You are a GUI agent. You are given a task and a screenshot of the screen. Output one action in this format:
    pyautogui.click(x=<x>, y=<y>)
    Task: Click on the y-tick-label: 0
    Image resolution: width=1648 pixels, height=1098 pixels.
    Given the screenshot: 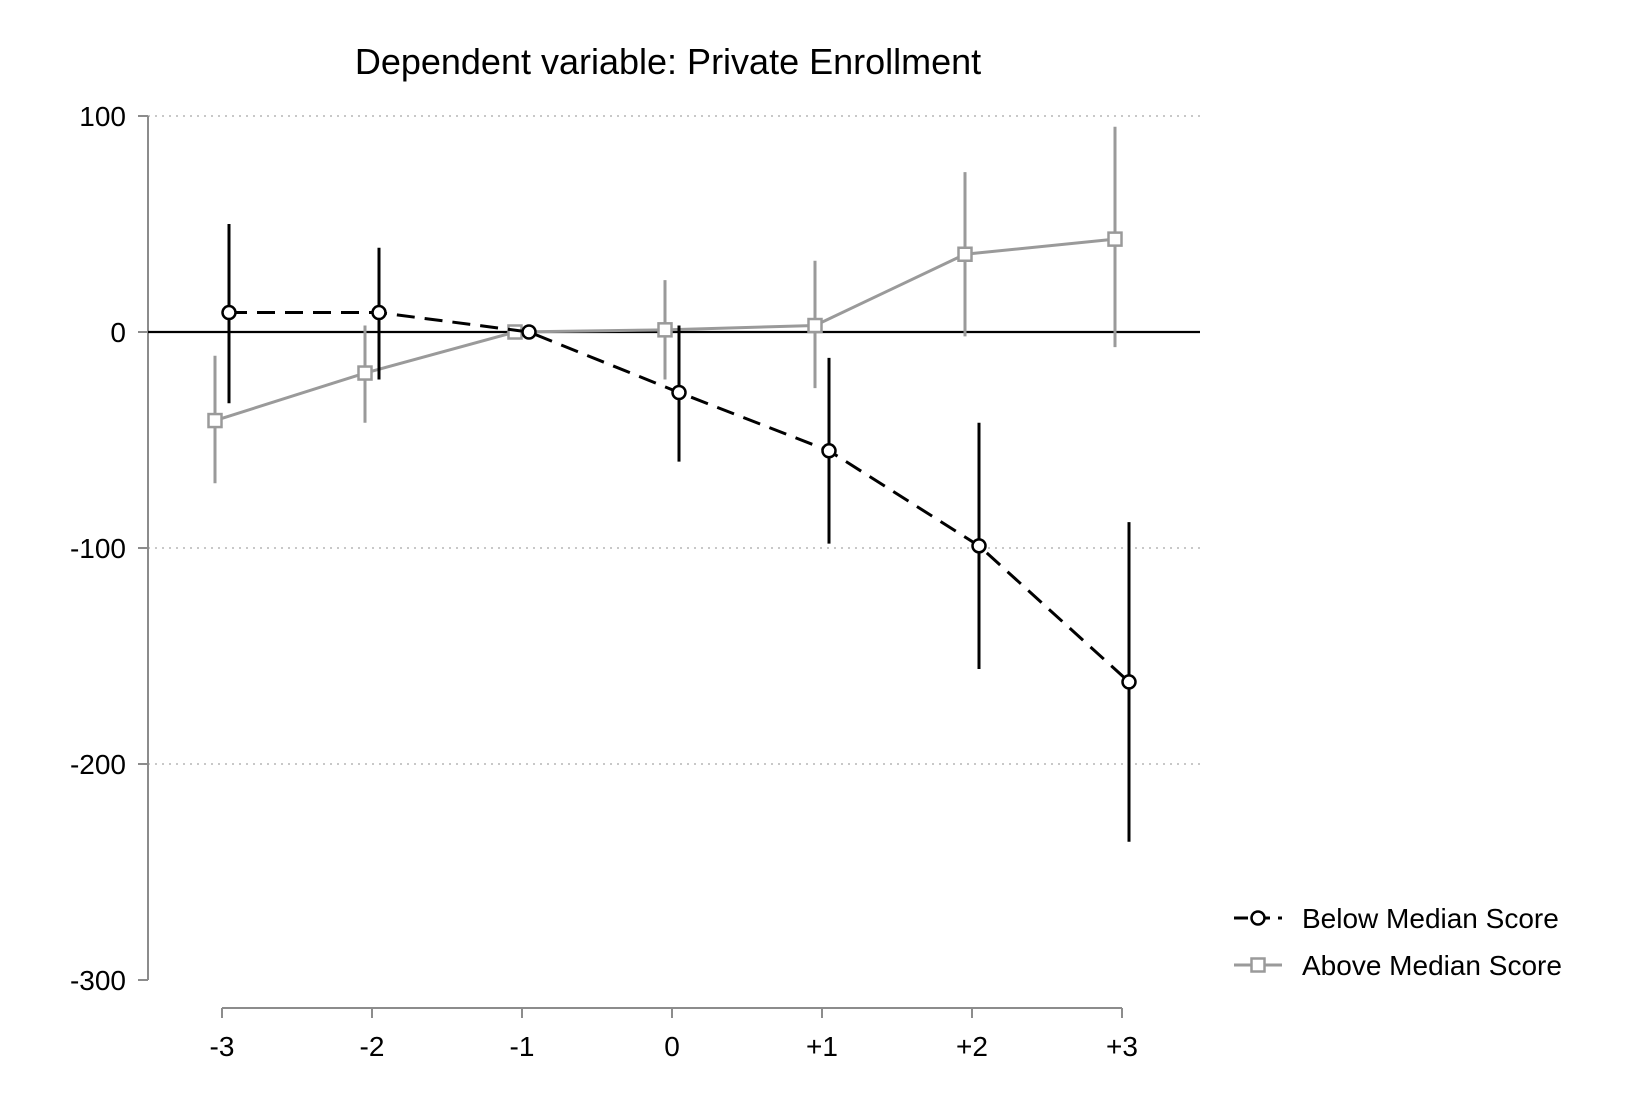 What is the action you would take?
    pyautogui.click(x=118, y=332)
    